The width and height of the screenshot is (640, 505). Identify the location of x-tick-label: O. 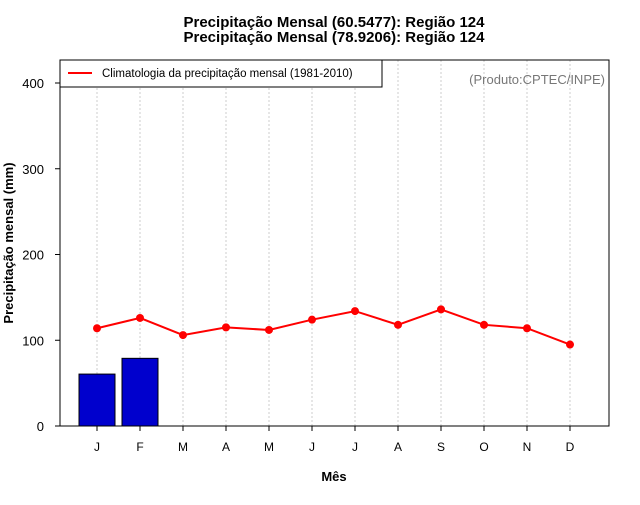
(483, 447).